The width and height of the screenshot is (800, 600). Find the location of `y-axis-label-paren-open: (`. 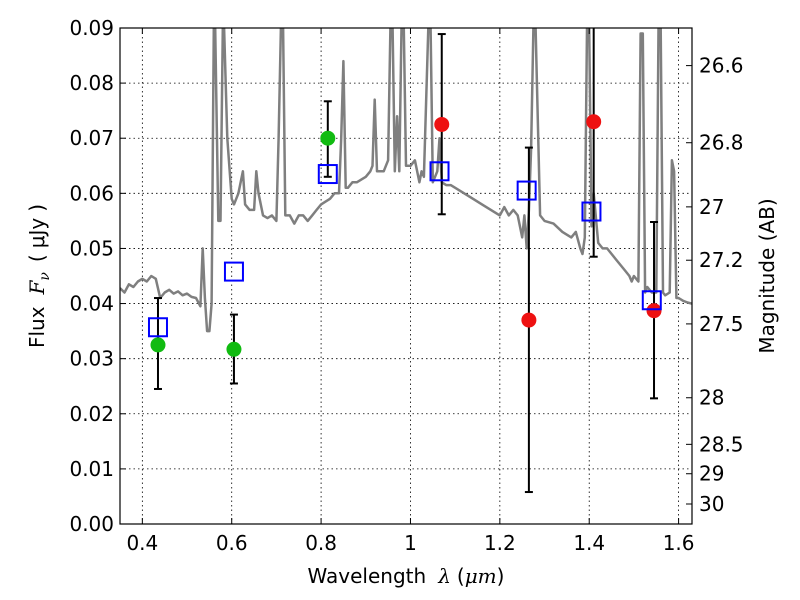

y-axis-label-paren-open: ( is located at coordinates (37, 258).